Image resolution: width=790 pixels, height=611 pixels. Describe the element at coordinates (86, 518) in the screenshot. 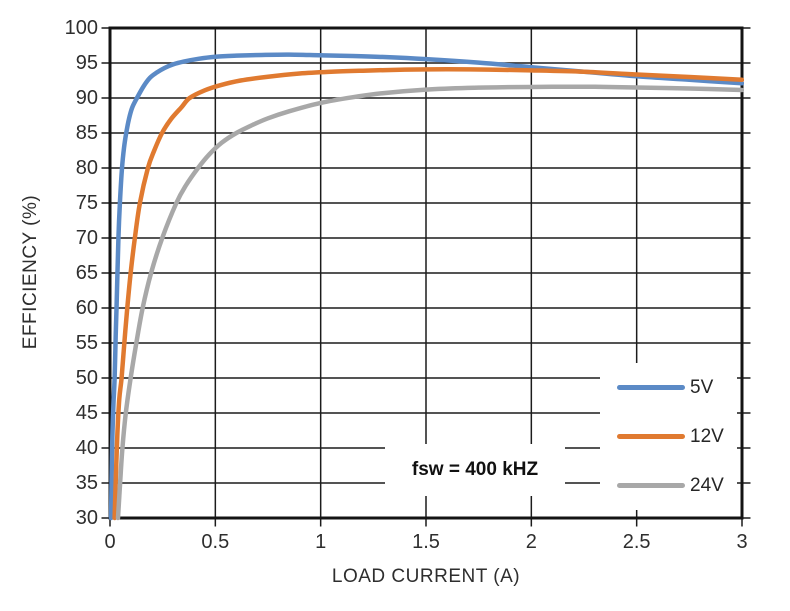

I see `y-tick-label-30: 30` at that location.